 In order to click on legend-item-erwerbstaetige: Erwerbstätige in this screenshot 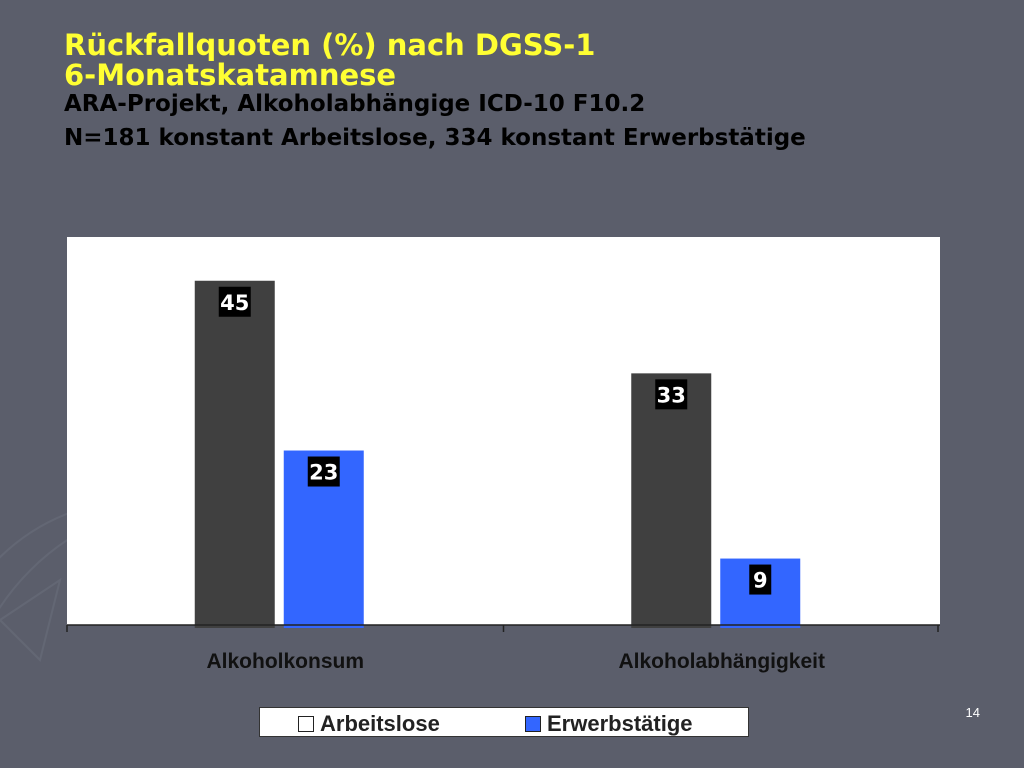, I will do `click(609, 723)`.